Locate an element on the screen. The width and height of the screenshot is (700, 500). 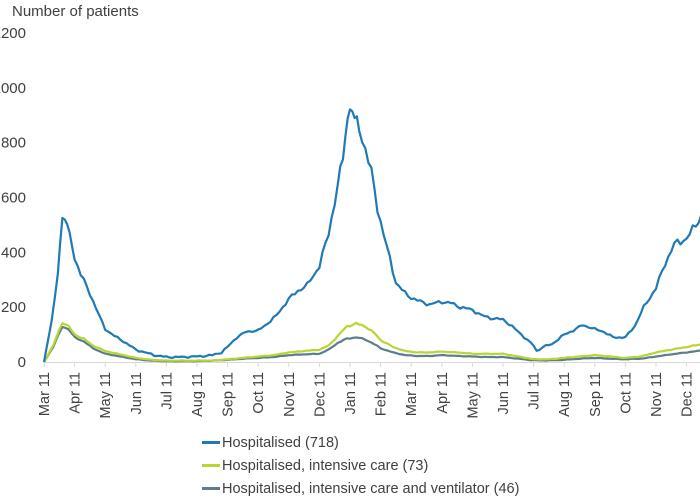
legend-label-hospitalised: Hospitalised (718) is located at coordinates (280, 442).